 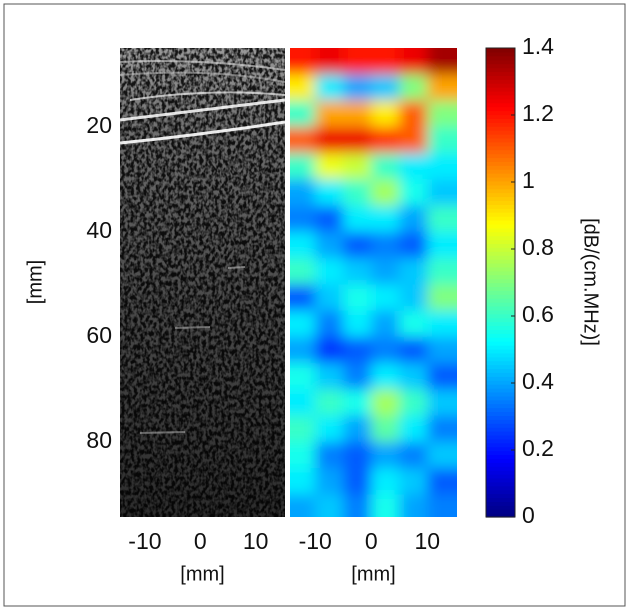 I want to click on y-tick-label: 80, so click(x=99, y=440).